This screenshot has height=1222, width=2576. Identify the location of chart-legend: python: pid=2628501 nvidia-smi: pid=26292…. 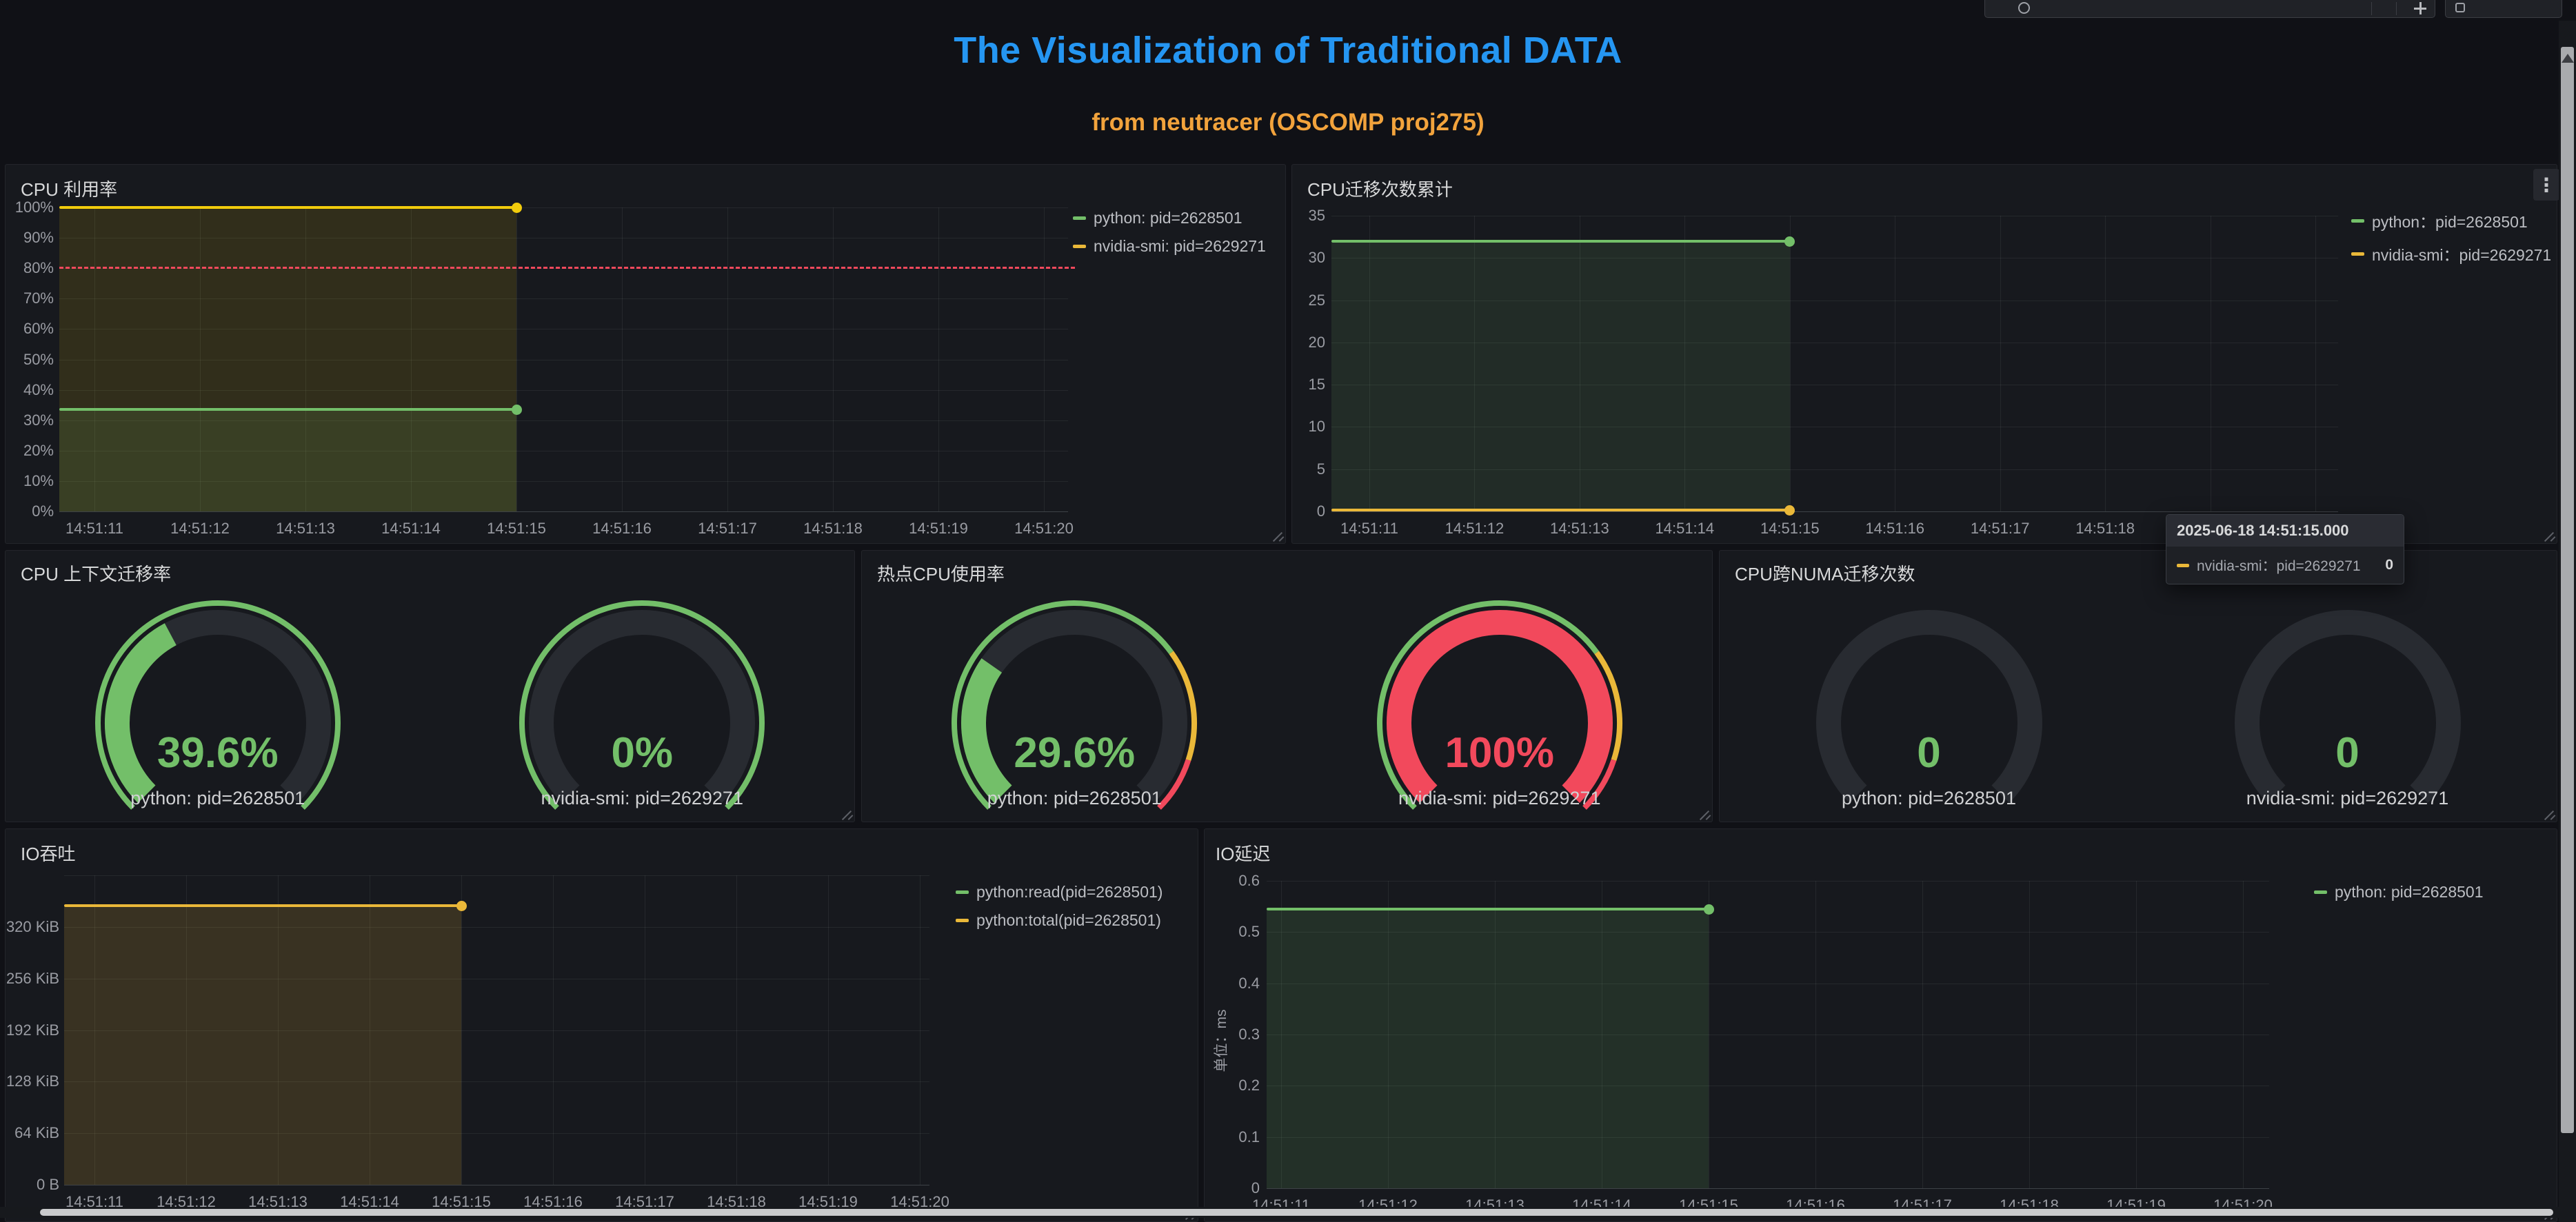
(1169, 233).